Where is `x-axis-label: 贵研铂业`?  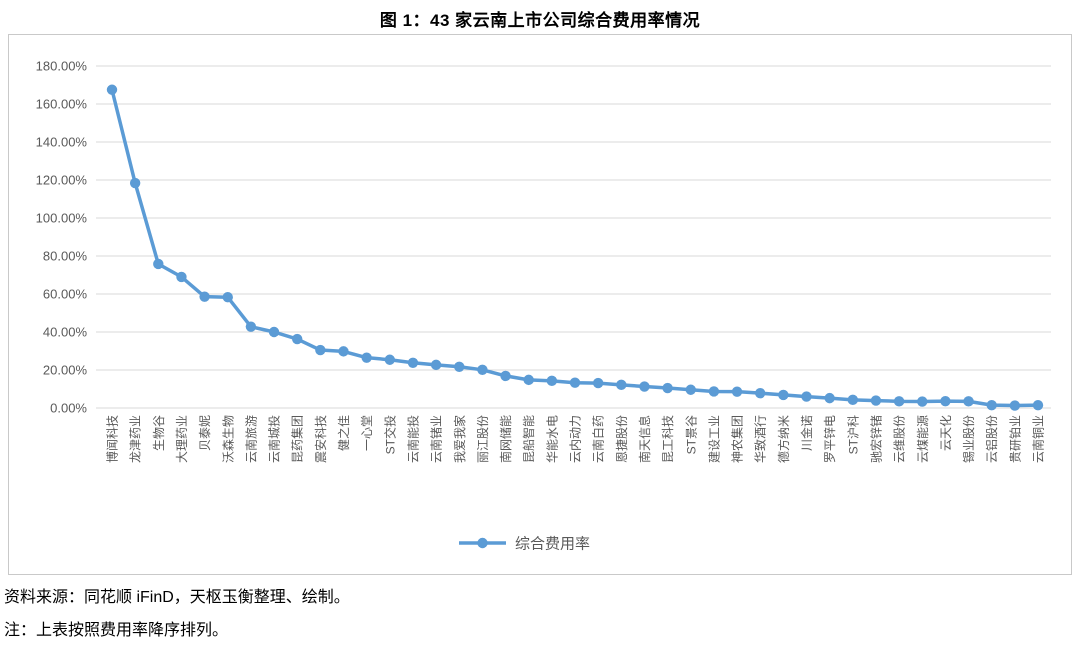
x-axis-label: 贵研铂业 is located at coordinates (1014, 439).